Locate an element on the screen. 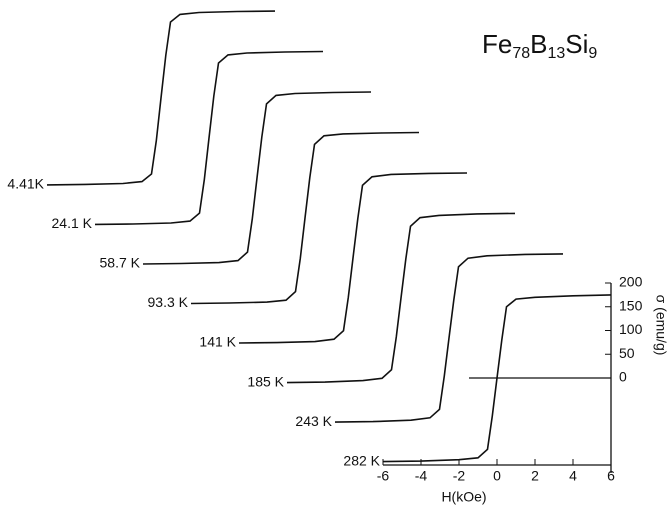  curve-label: 243 K is located at coordinates (313, 421).